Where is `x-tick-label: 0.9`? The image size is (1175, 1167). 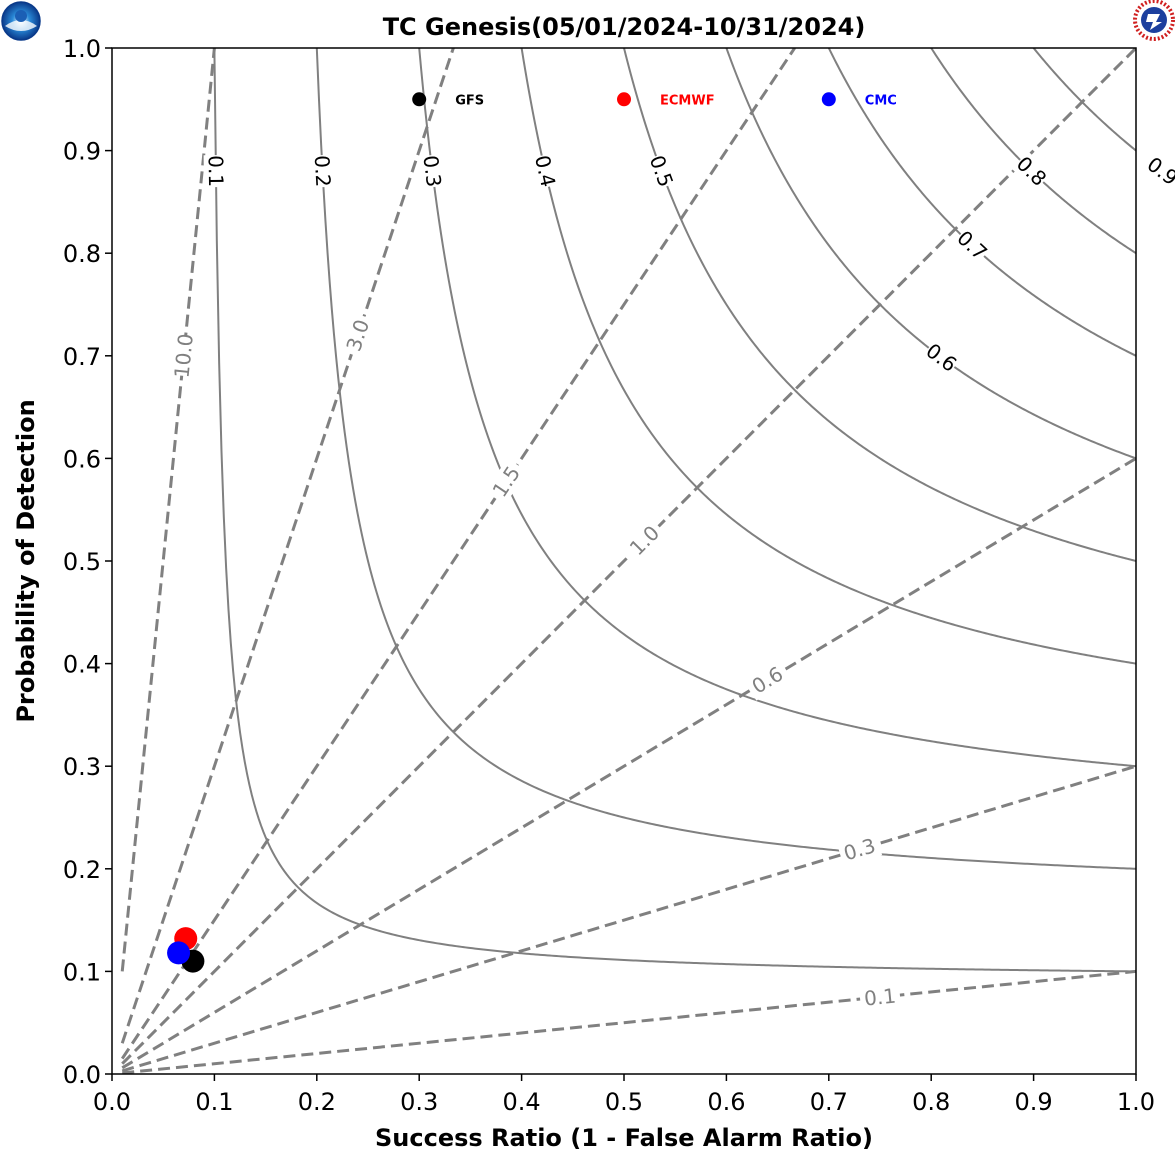 x-tick-label: 0.9 is located at coordinates (1034, 1102).